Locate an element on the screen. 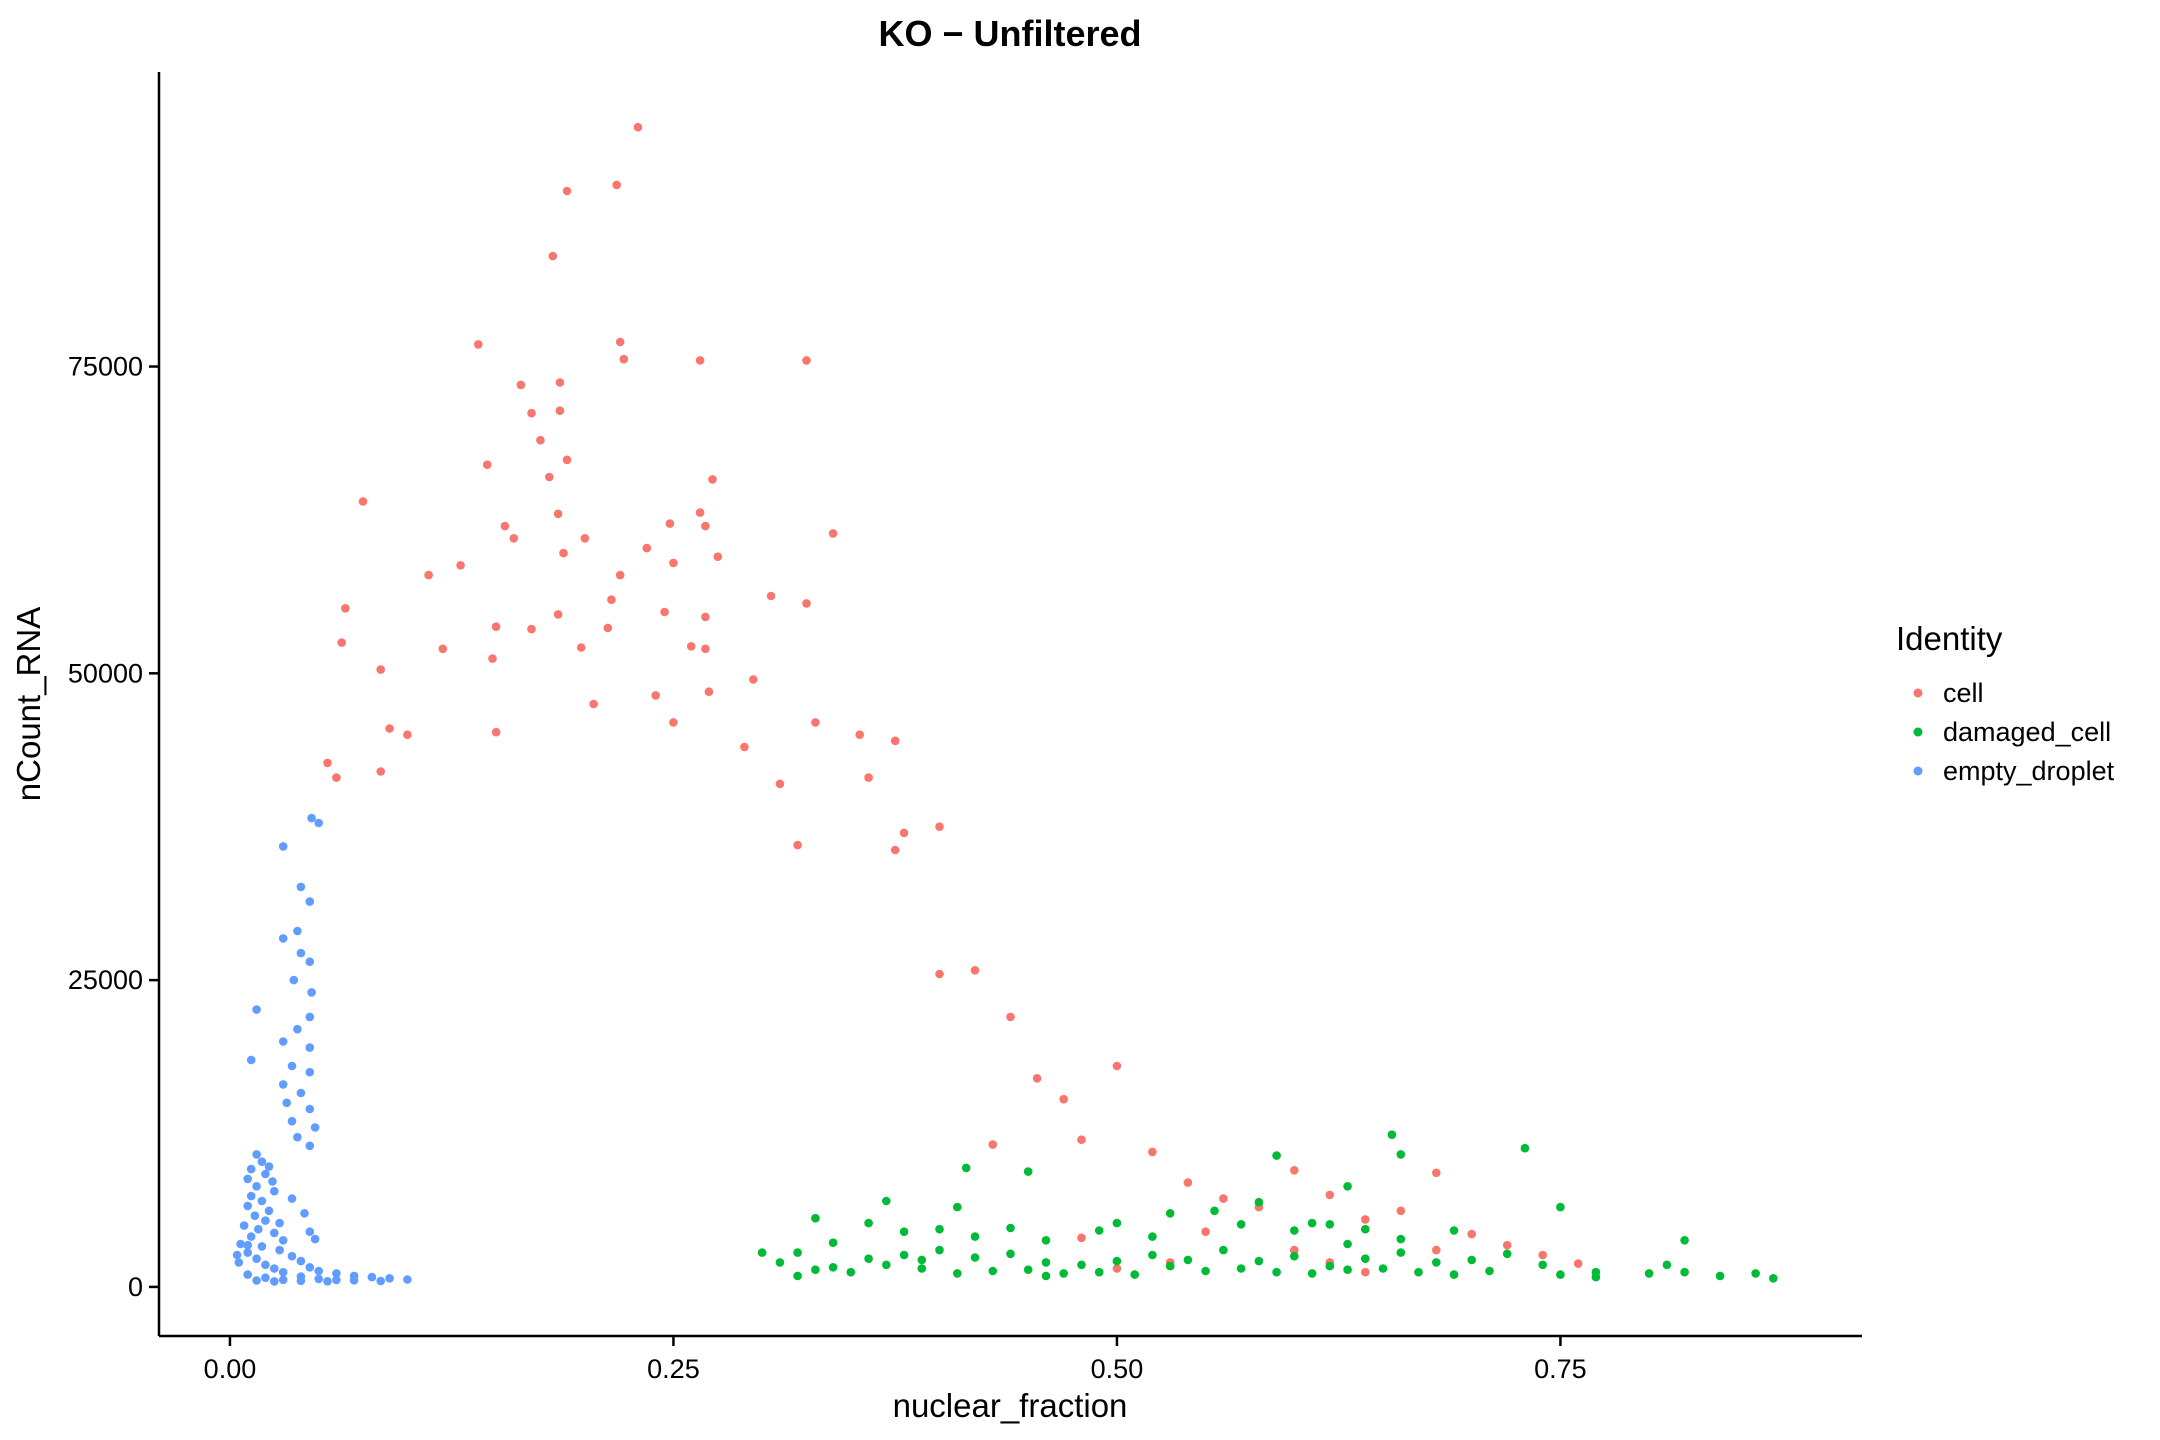 This screenshot has width=2160, height=1440. x-tick-label: 0.75 is located at coordinates (1560, 1369).